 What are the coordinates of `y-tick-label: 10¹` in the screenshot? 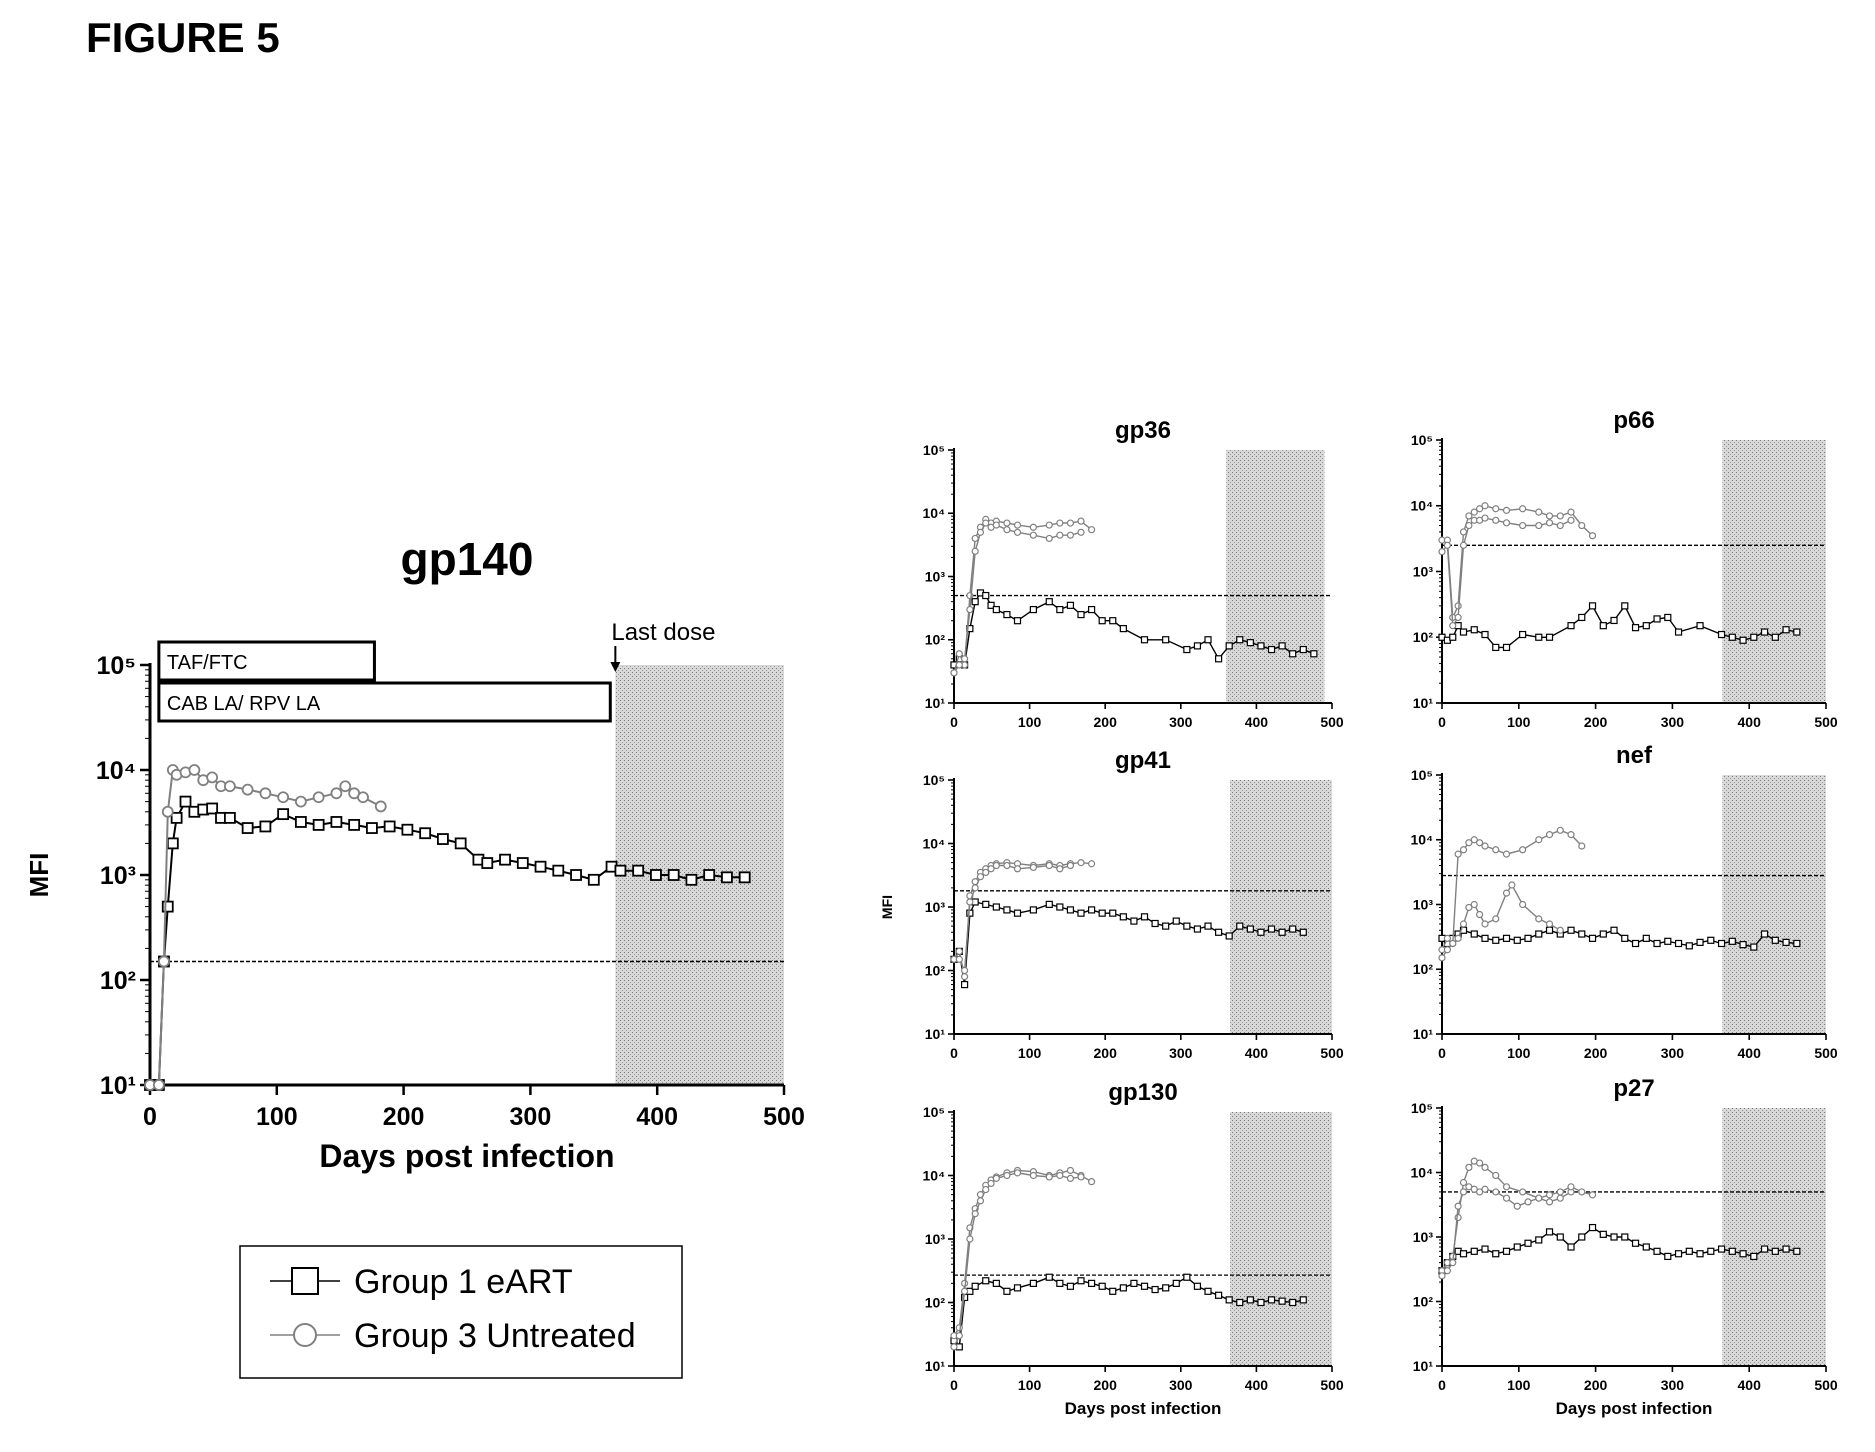 It's located at (935, 1034).